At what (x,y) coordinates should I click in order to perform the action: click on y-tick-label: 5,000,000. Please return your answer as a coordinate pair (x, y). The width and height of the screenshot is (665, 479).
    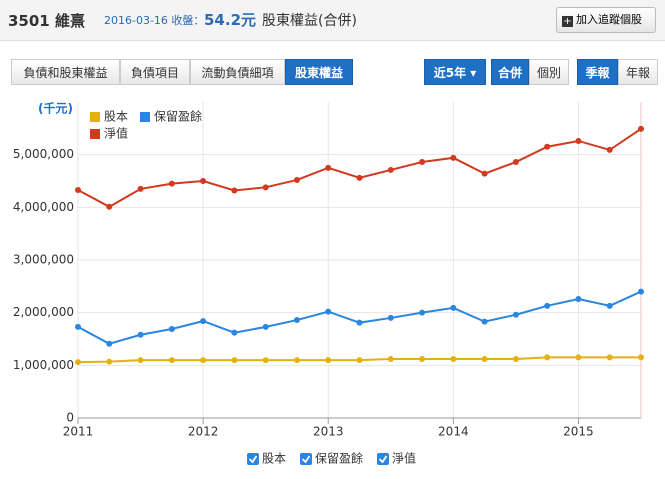
    Looking at the image, I should click on (43, 154).